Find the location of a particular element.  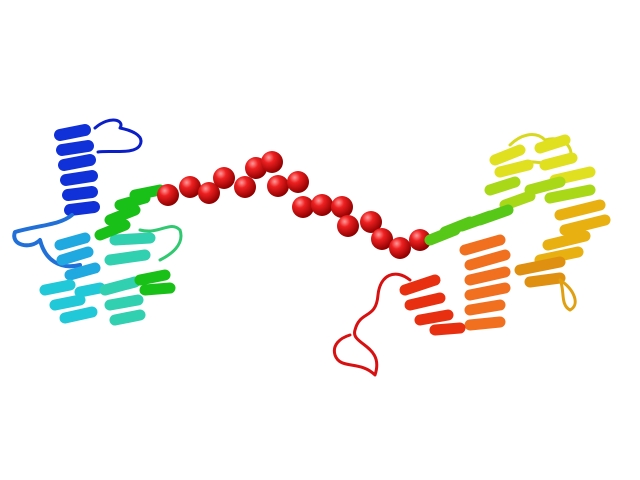

tail-loop is located at coordinates (372, 324).